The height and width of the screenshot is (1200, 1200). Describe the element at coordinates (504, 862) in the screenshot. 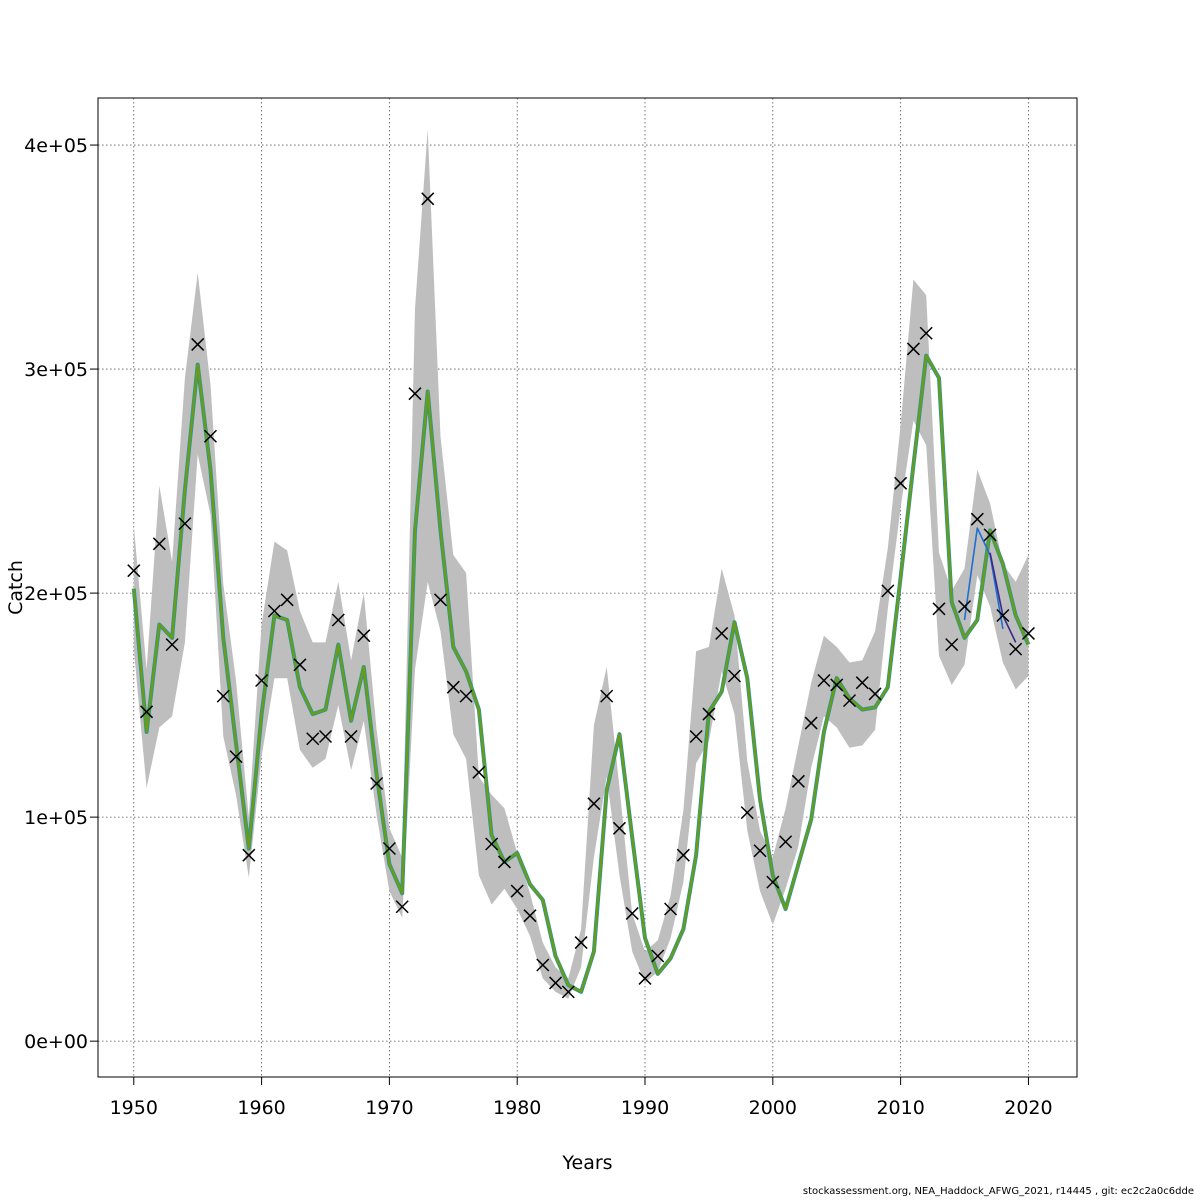

I see `observed-point-1979` at that location.